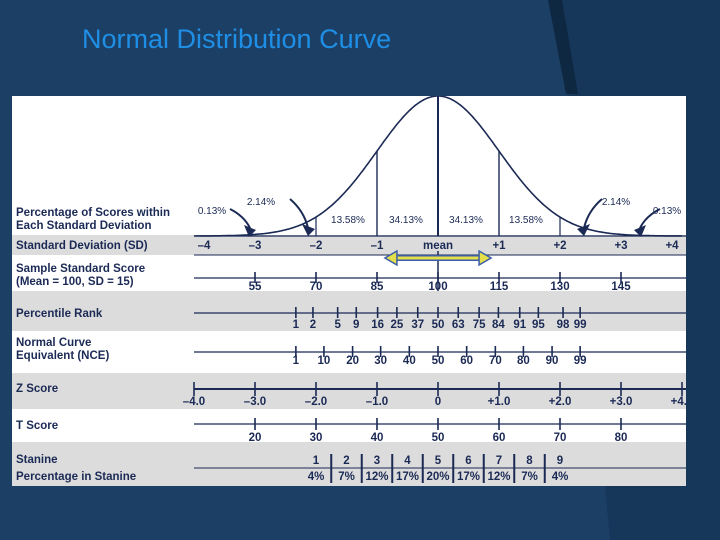  I want to click on row-label: Percentage in Stanine, so click(76, 477).